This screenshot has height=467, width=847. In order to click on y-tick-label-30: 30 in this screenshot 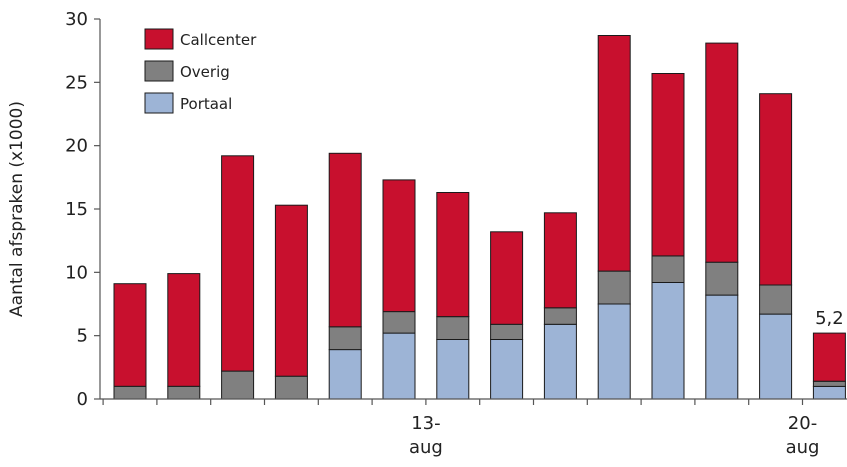, I will do `click(76, 19)`.